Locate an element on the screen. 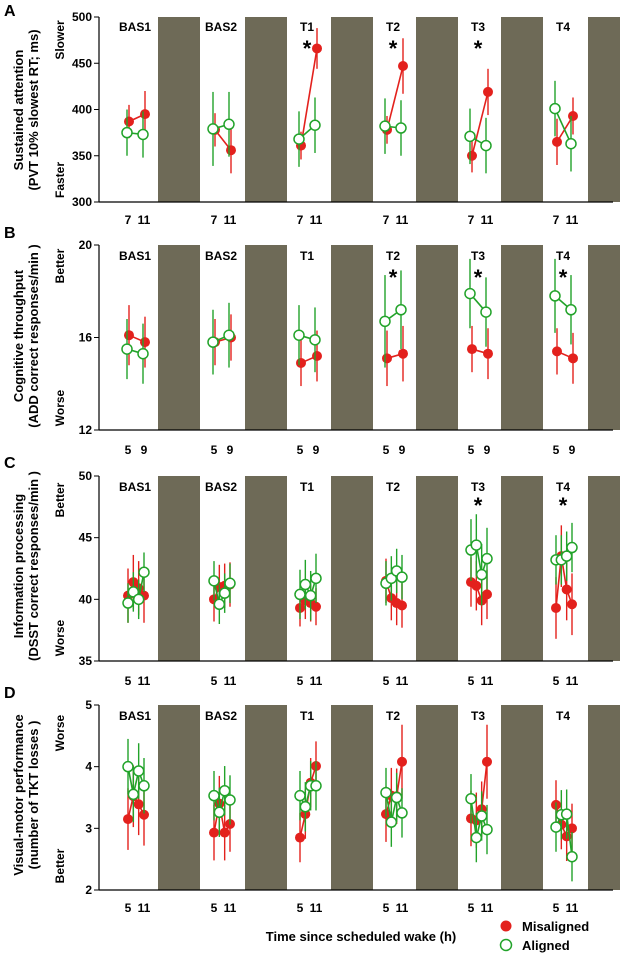  legend-aligned-label: Aligned is located at coordinates (546, 945).